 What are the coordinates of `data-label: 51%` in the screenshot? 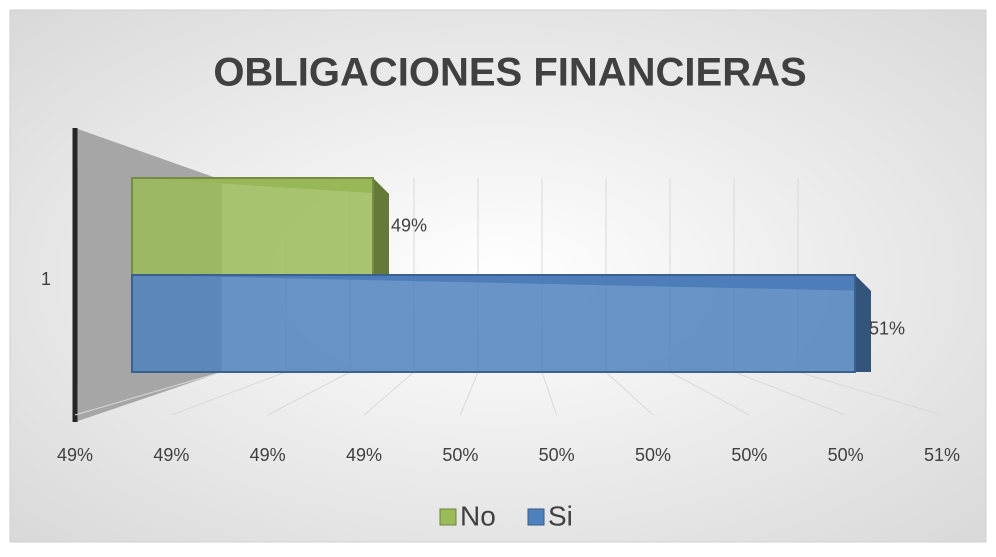 It's located at (887, 328).